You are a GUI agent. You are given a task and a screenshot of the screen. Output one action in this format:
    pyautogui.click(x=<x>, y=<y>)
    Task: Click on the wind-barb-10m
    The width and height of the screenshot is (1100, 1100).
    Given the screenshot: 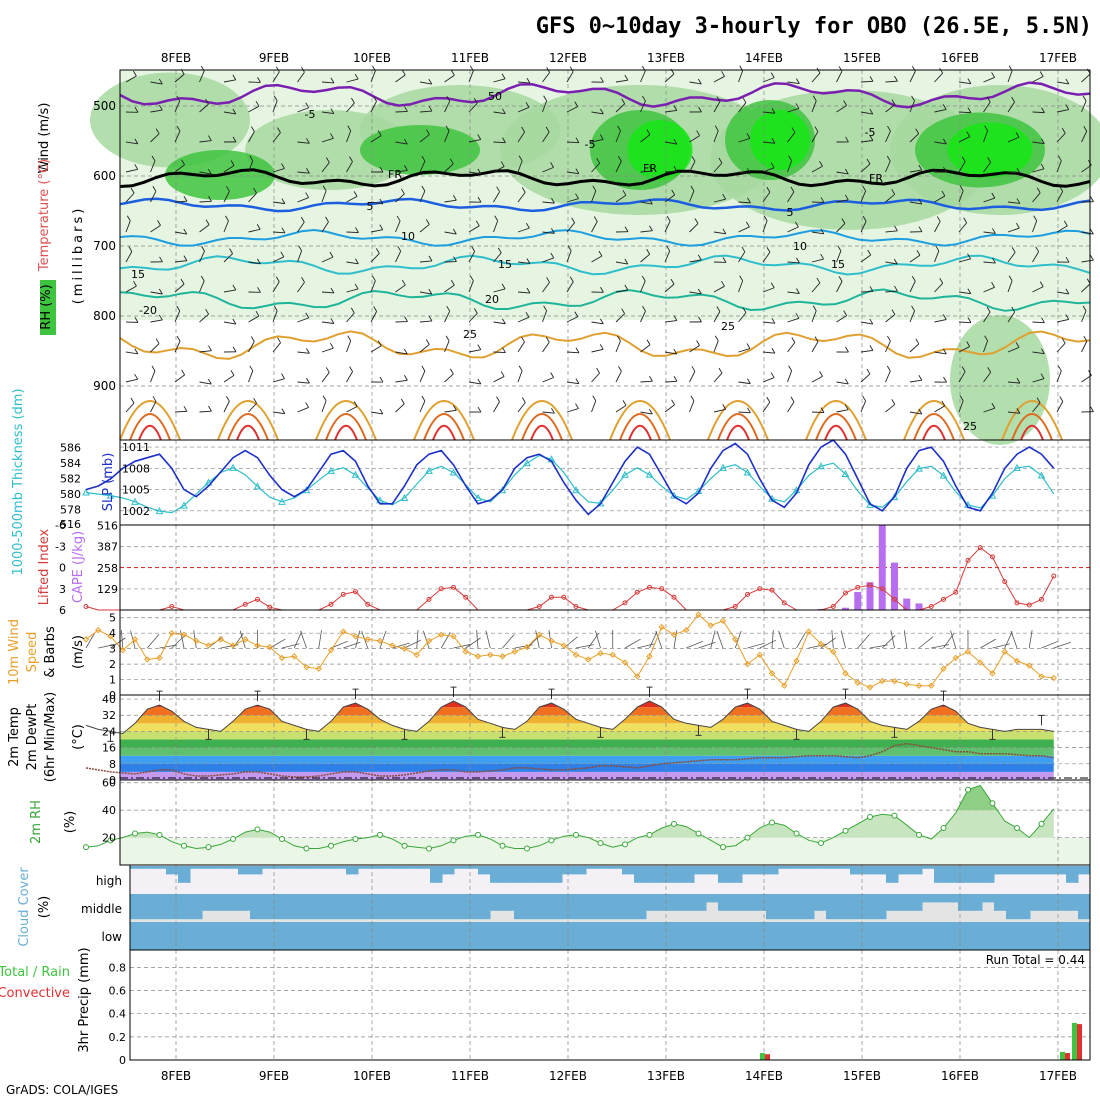 What is the action you would take?
    pyautogui.click(x=675, y=639)
    